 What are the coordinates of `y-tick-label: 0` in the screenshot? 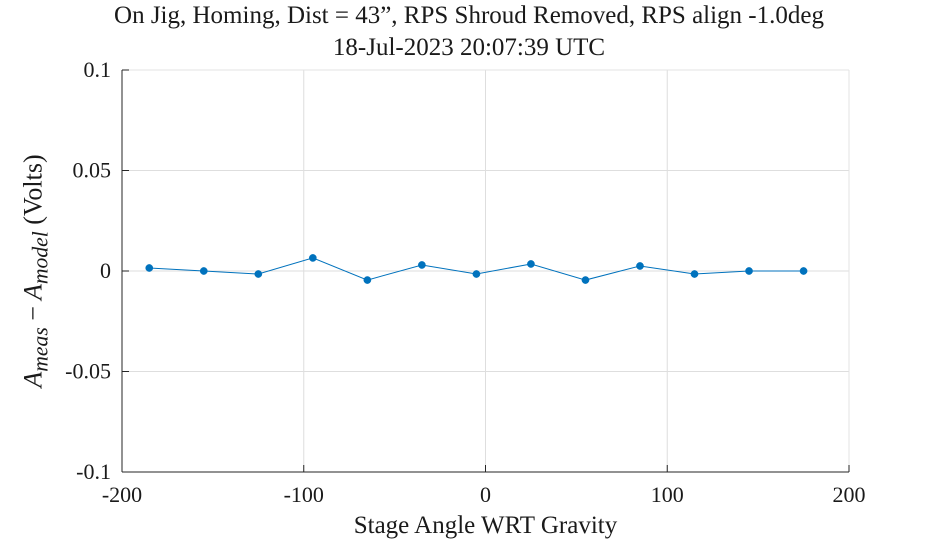 It's located at (105, 270).